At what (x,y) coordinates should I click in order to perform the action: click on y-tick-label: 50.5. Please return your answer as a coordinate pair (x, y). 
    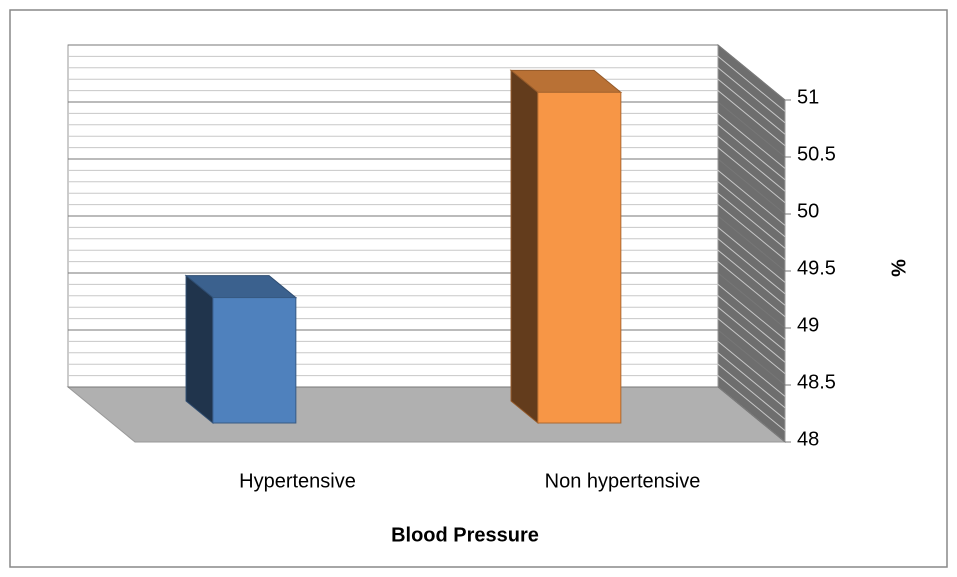
    Looking at the image, I should click on (816, 154).